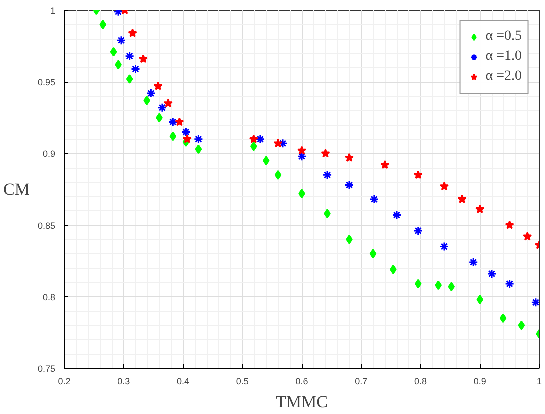  I want to click on x-tick-label: 0.3, so click(124, 381).